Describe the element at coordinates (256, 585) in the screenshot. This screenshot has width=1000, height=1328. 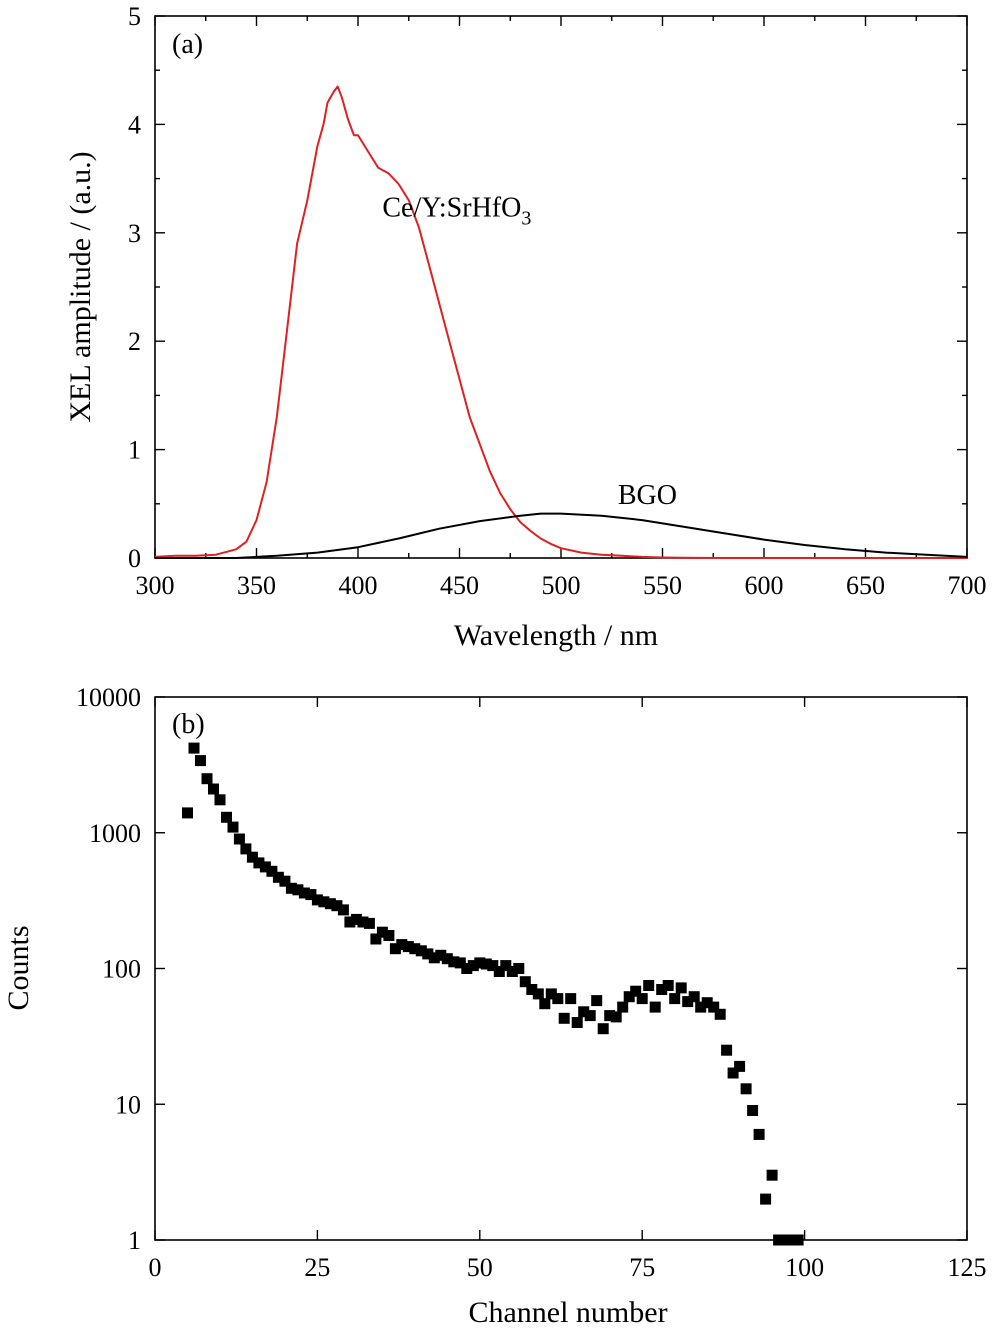
I see `x-tick-label: 350` at that location.